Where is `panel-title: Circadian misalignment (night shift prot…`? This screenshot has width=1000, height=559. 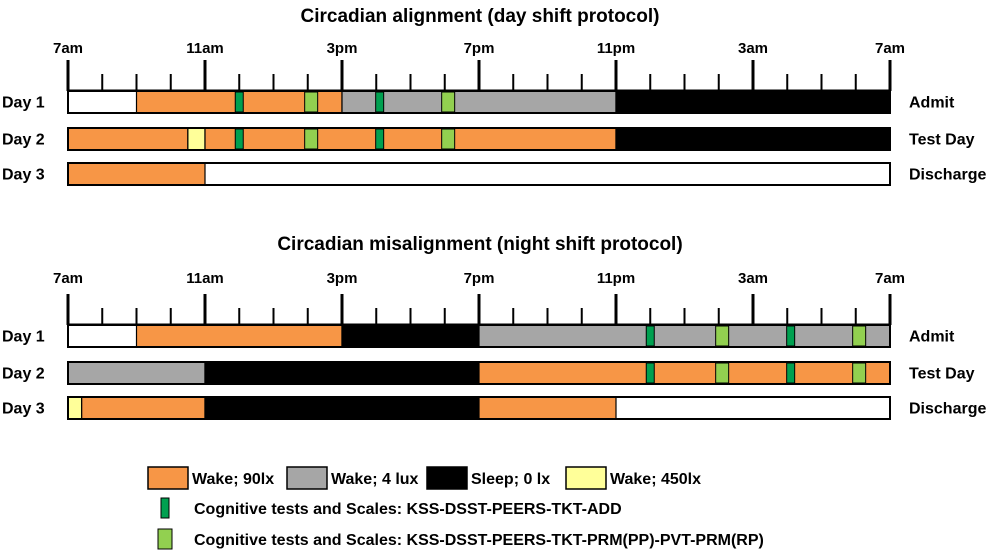 panel-title: Circadian misalignment (night shift prot… is located at coordinates (479, 244).